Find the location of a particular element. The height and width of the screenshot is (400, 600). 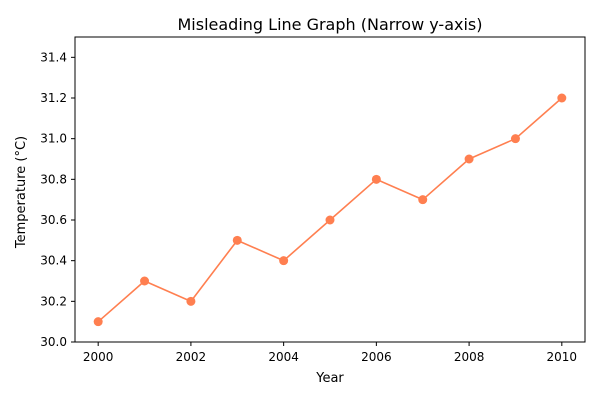

x-tick-label: 2000 is located at coordinates (98, 357).